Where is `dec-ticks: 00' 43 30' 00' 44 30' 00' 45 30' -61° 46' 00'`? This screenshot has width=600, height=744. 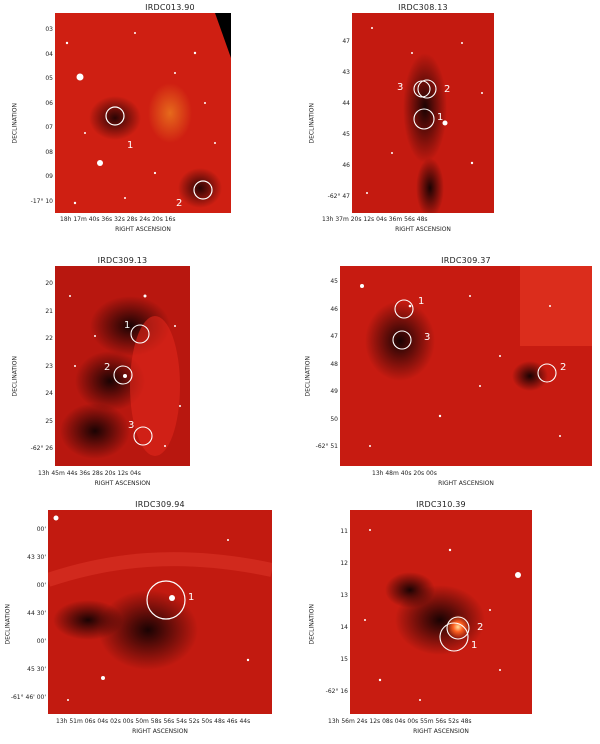
dec-ticks: 00' 43 30' 00' 44 30' 00' 45 30' -61° 46' 00' is located at coordinates (28, 613).